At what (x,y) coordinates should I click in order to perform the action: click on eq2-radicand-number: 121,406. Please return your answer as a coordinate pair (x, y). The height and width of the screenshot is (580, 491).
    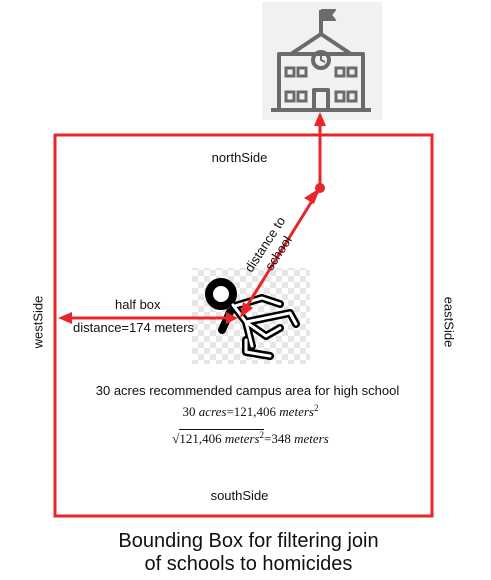
    Looking at the image, I should click on (200, 438).